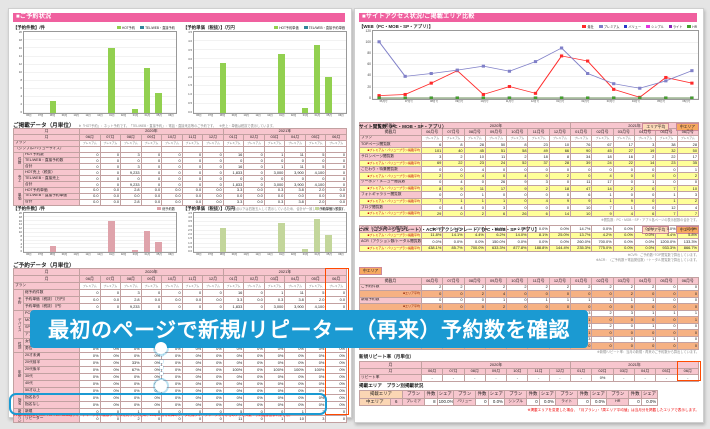 This screenshot has width=710, height=429. What do you see at coordinates (598, 401) in the screenshot?
I see `cell: 0.0%` at bounding box center [598, 401].